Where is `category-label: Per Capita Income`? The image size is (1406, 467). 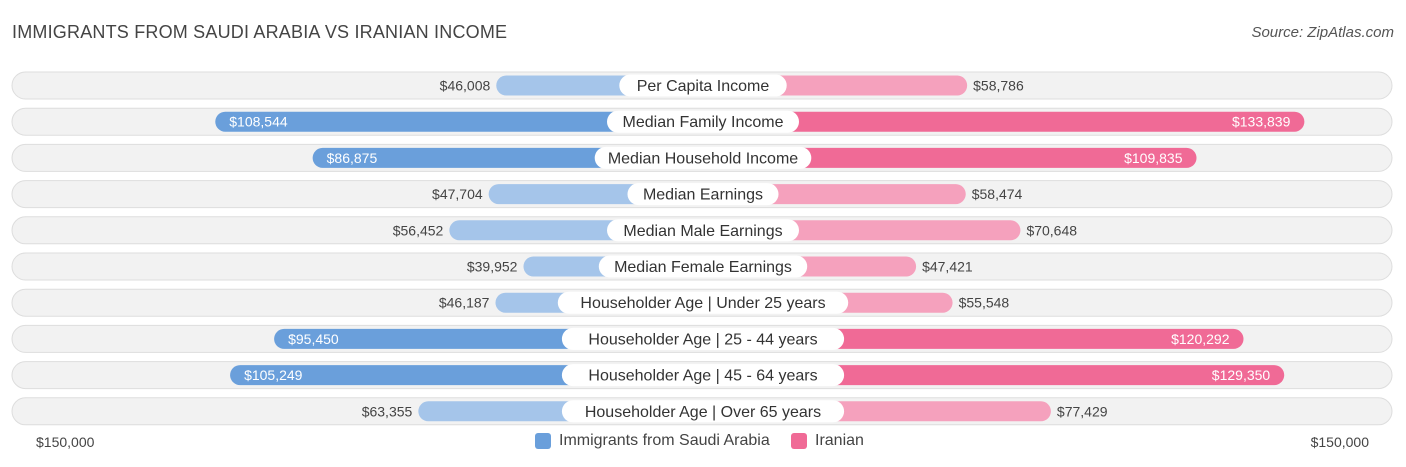
category-label: Per Capita Income is located at coordinates (703, 86).